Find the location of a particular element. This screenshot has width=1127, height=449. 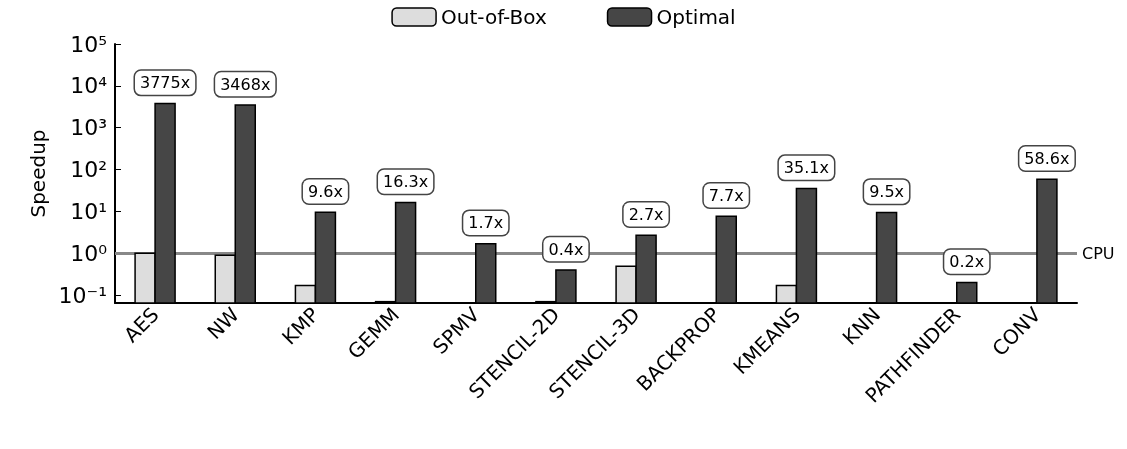

data-label: 0.2x is located at coordinates (967, 262).